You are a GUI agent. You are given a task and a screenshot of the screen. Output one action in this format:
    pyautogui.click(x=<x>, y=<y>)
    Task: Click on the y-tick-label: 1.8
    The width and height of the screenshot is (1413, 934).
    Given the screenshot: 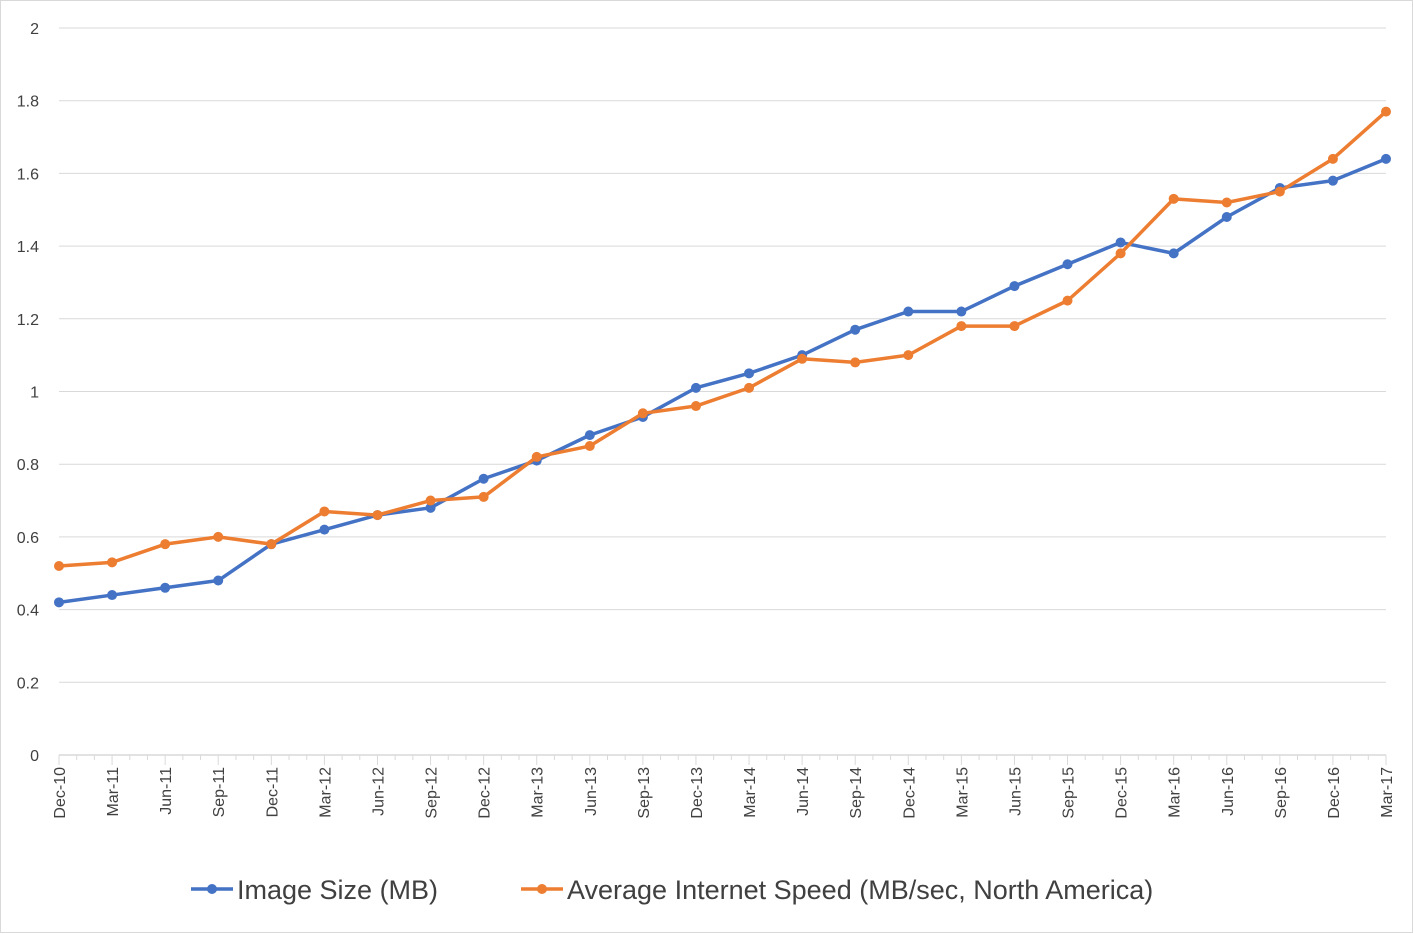 What is the action you would take?
    pyautogui.click(x=28, y=102)
    